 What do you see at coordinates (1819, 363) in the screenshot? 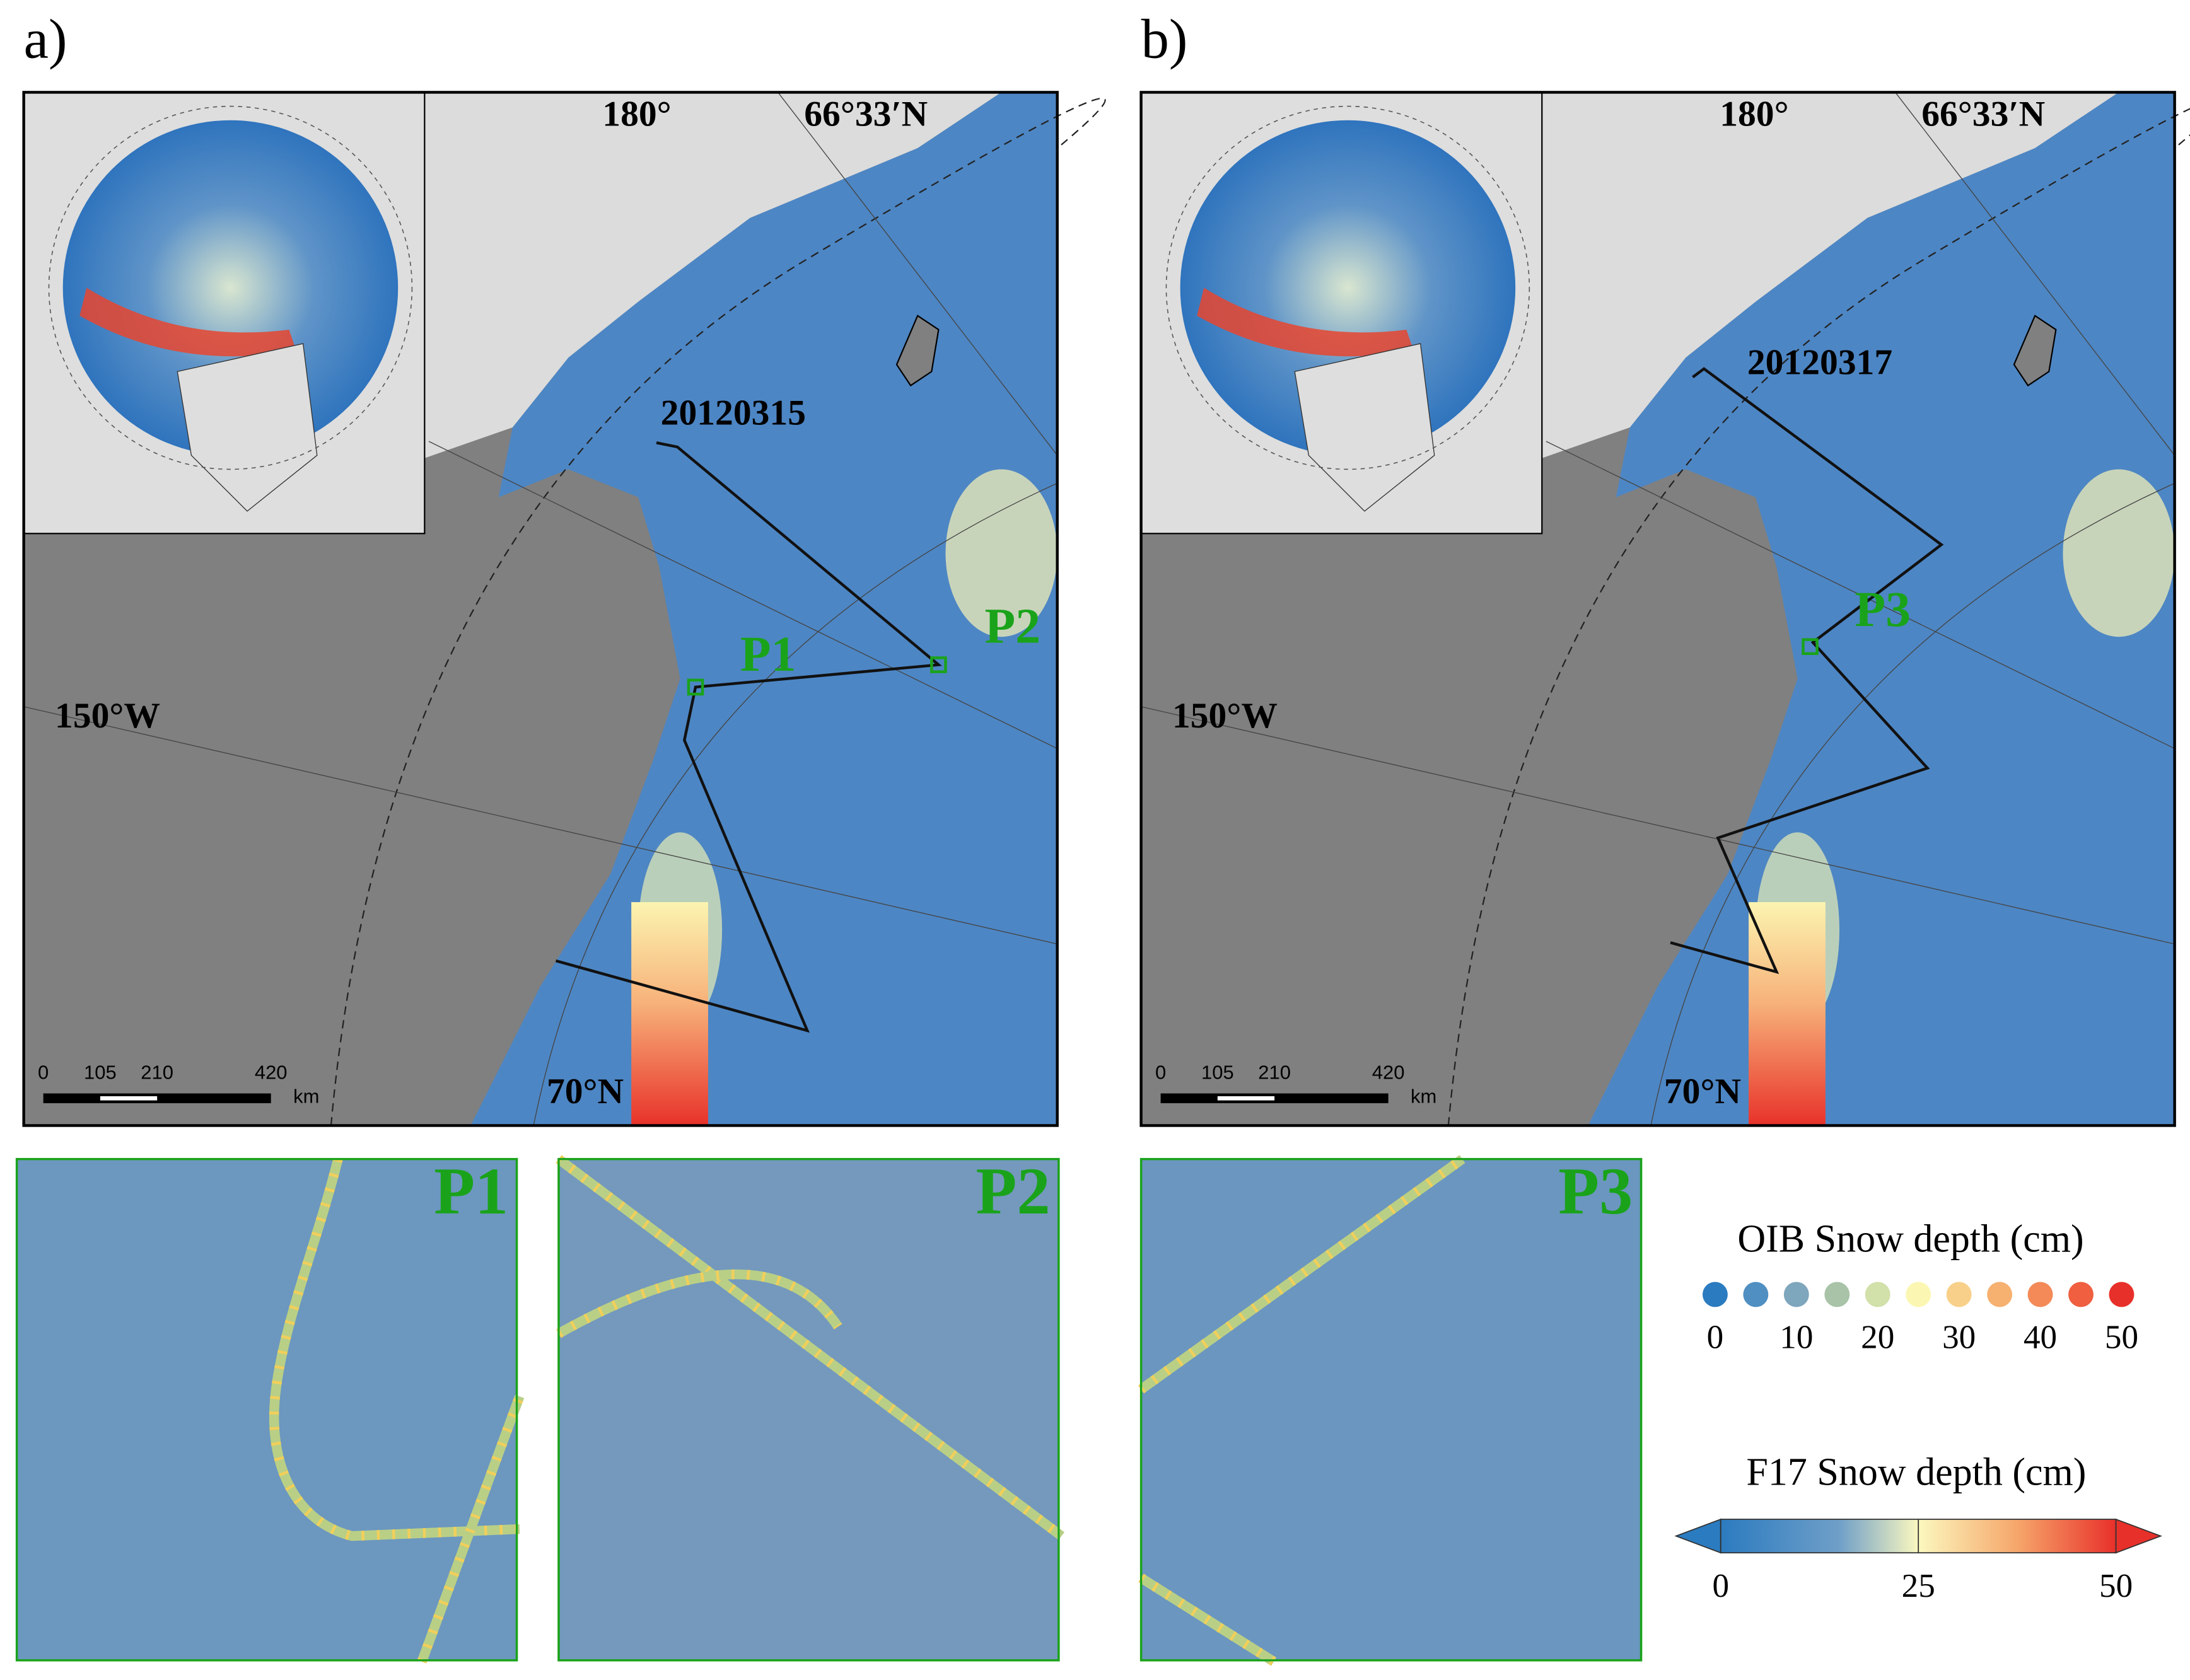
I see `flight-date: 20120317` at bounding box center [1819, 363].